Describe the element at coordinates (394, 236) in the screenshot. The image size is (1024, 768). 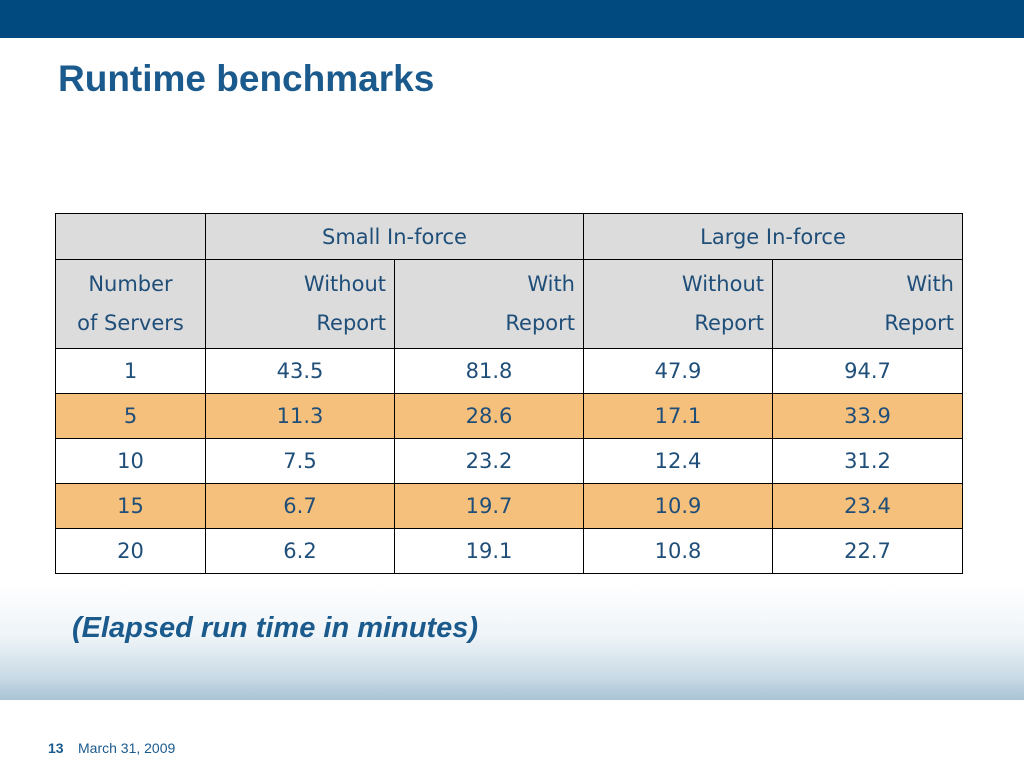
I see `group-header-small-inforce: Small In-force` at that location.